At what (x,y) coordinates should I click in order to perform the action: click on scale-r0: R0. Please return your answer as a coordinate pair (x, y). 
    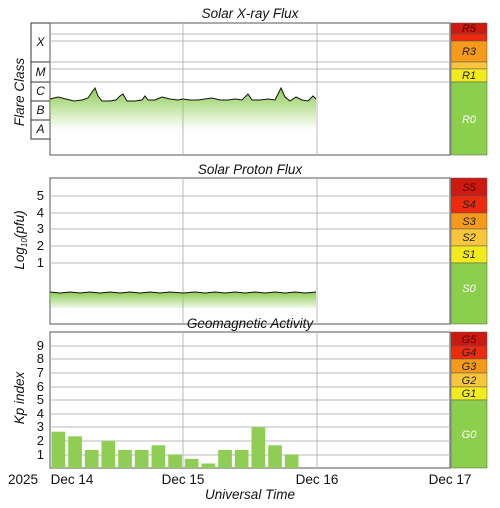
    Looking at the image, I should click on (469, 120).